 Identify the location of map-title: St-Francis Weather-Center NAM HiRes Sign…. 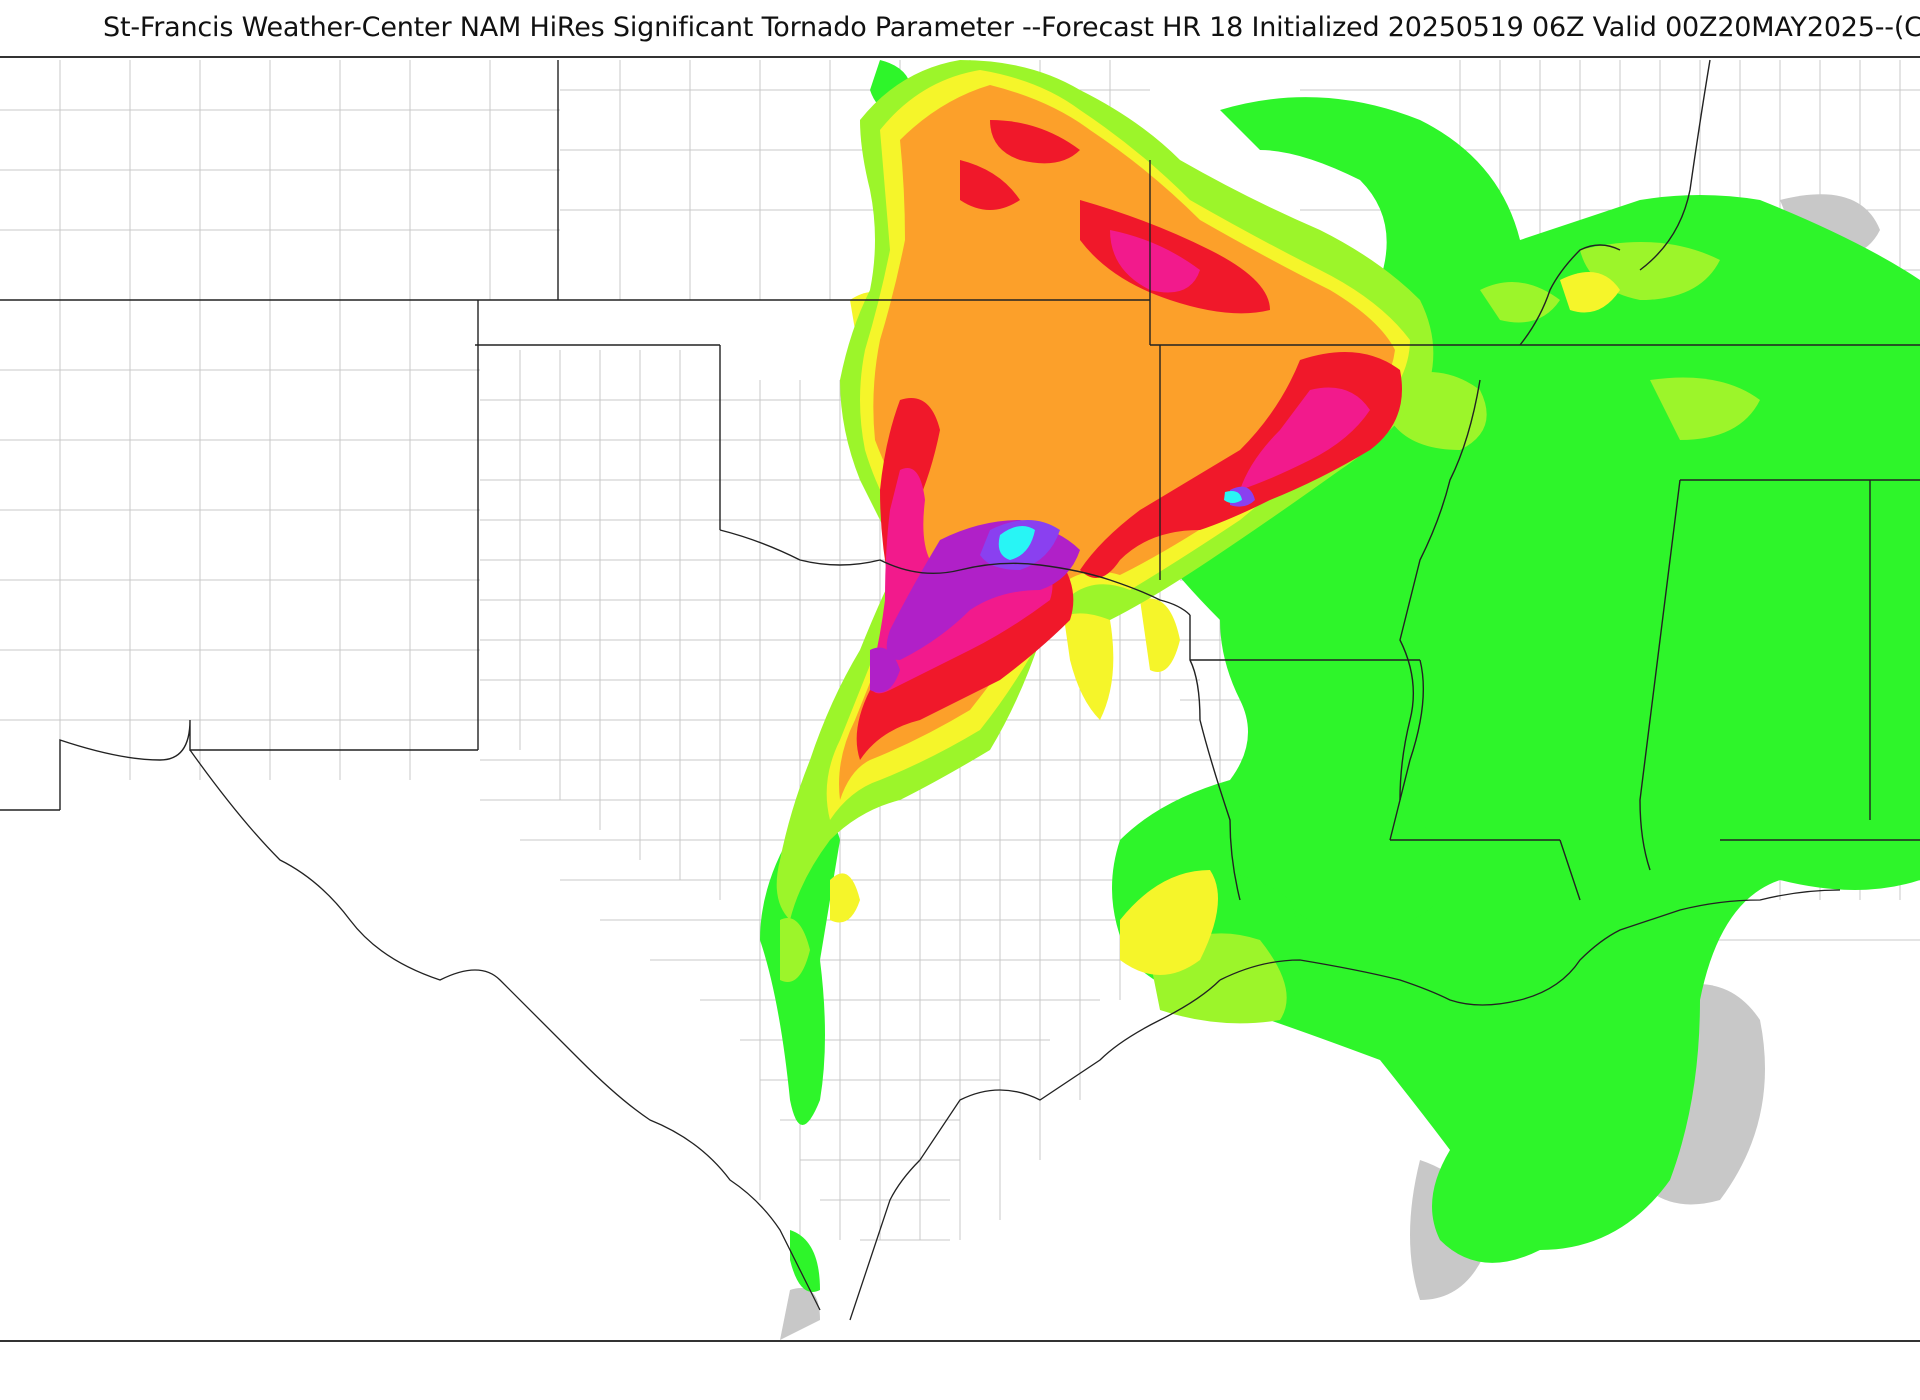
(1011, 27).